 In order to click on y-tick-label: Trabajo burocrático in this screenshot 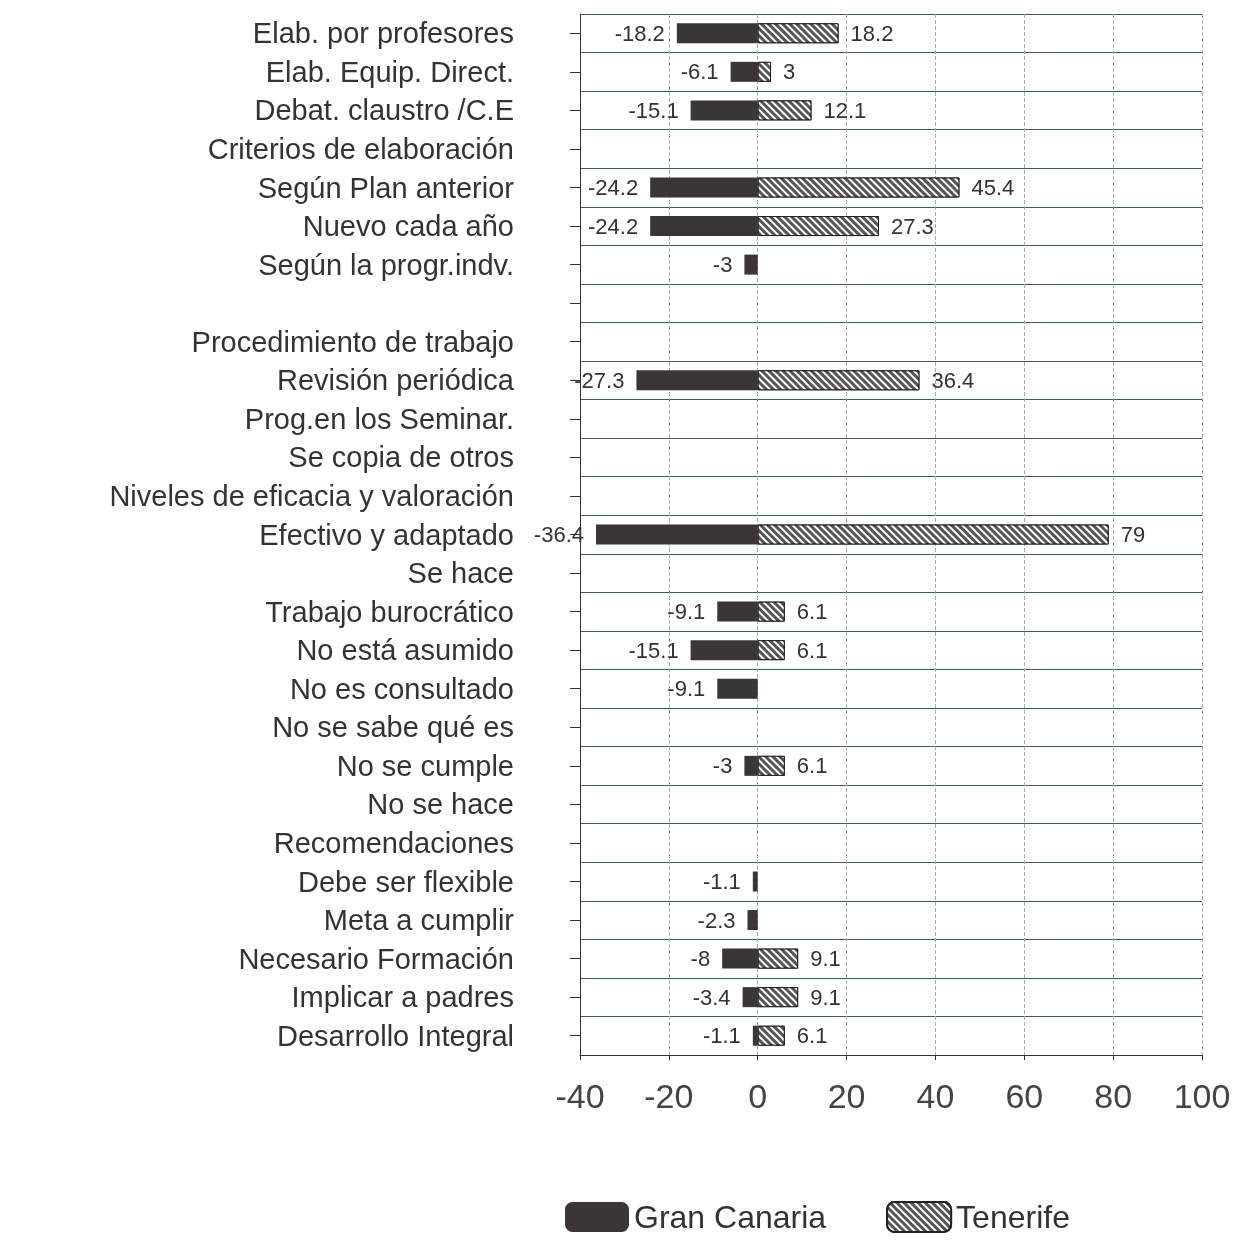, I will do `click(389, 611)`.